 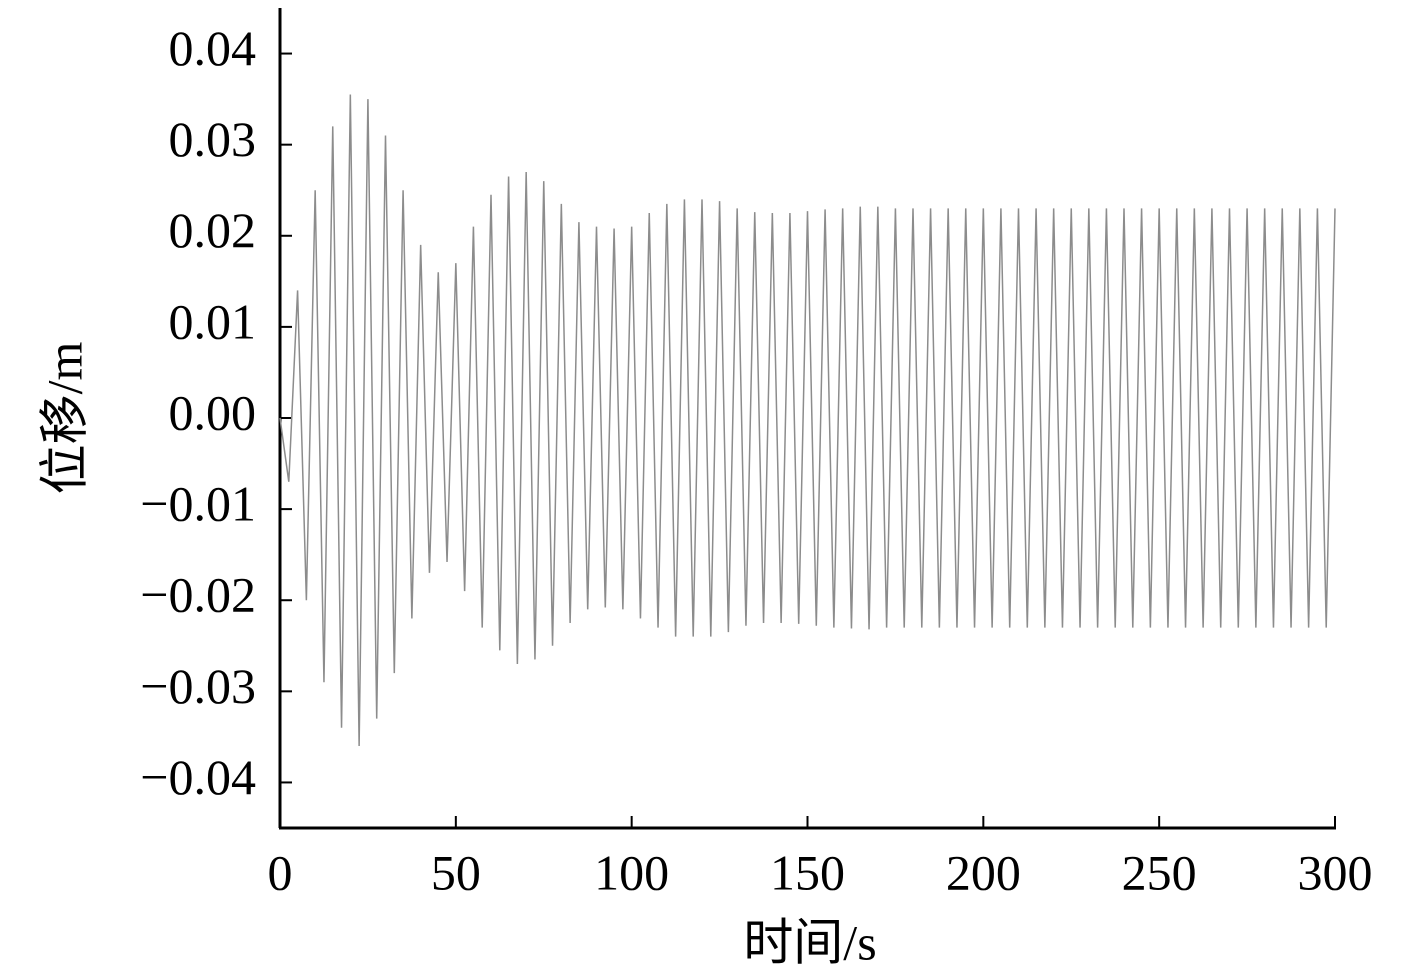 I want to click on y-tick-label: 0.00, so click(x=213, y=412).